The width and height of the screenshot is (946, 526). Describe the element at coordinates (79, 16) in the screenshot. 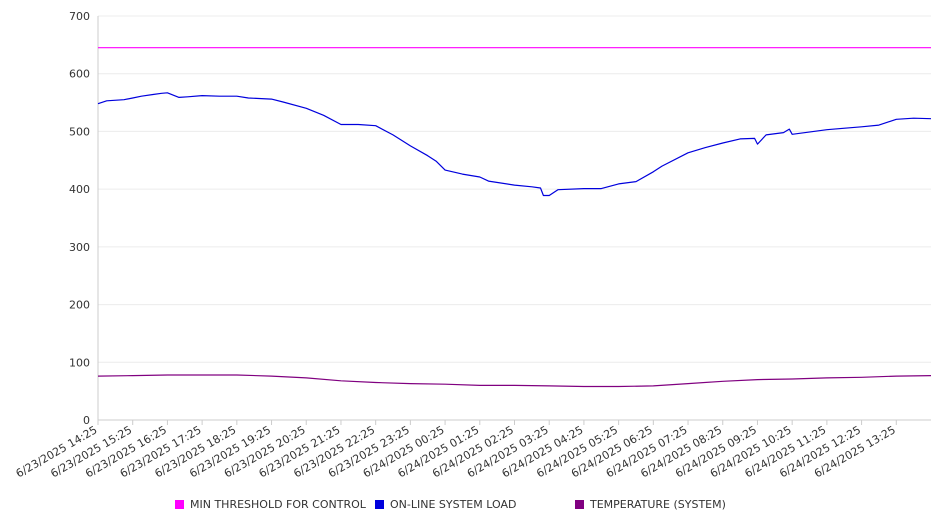

I see `y-tick-label: 700` at that location.